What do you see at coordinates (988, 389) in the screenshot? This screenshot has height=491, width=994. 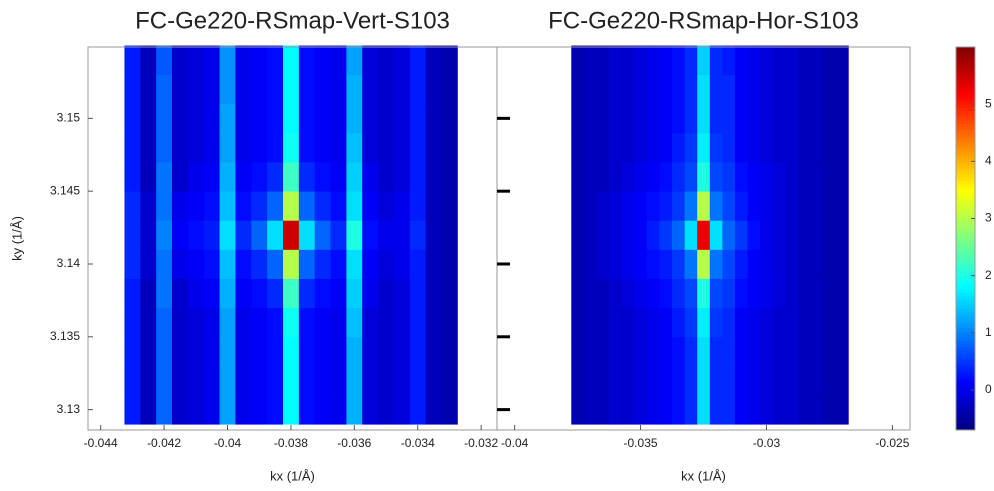 I see `colorbar-tick-label: 0` at bounding box center [988, 389].